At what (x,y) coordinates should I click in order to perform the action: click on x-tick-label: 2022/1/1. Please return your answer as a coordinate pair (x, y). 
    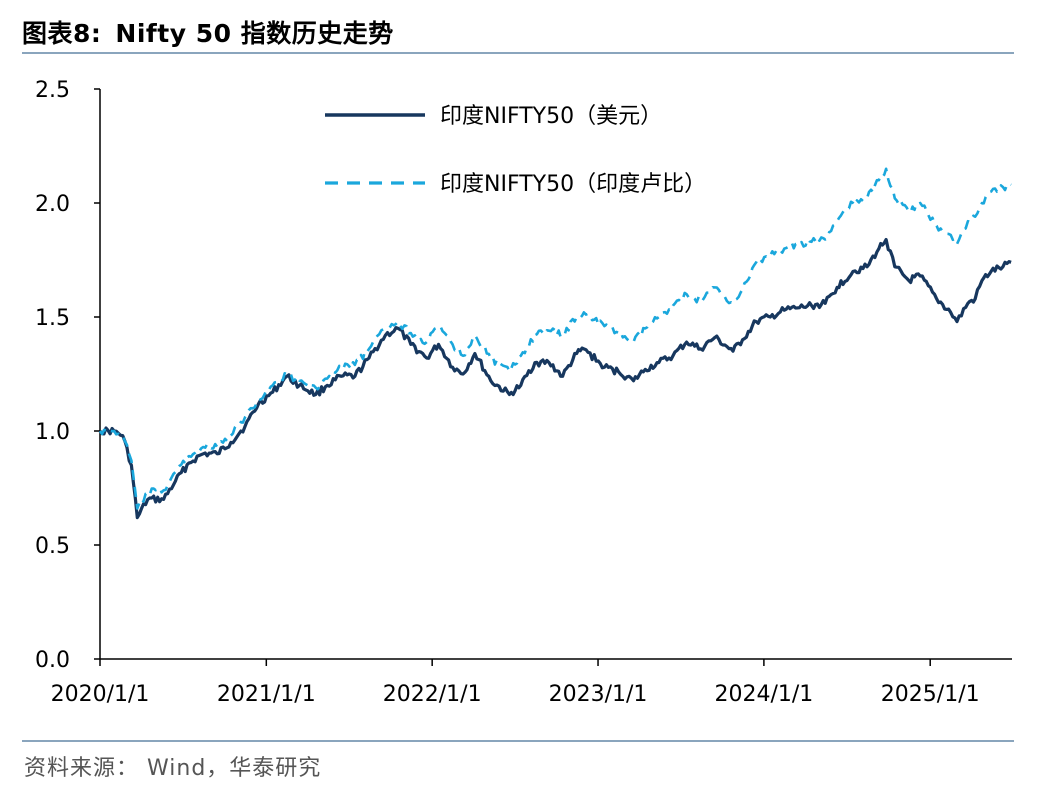
    Looking at the image, I should click on (432, 694).